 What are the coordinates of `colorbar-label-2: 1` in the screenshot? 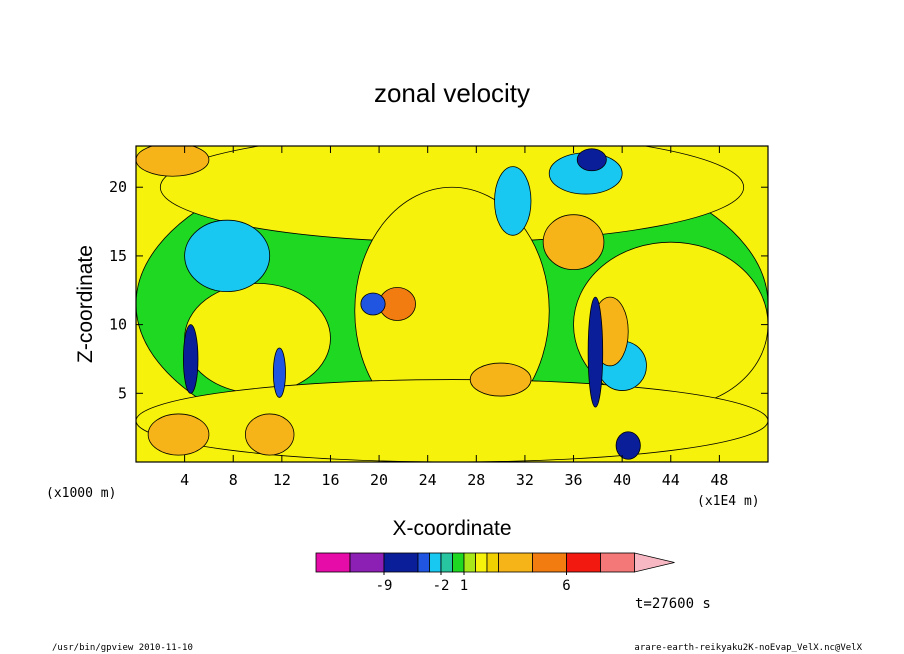 It's located at (464, 586).